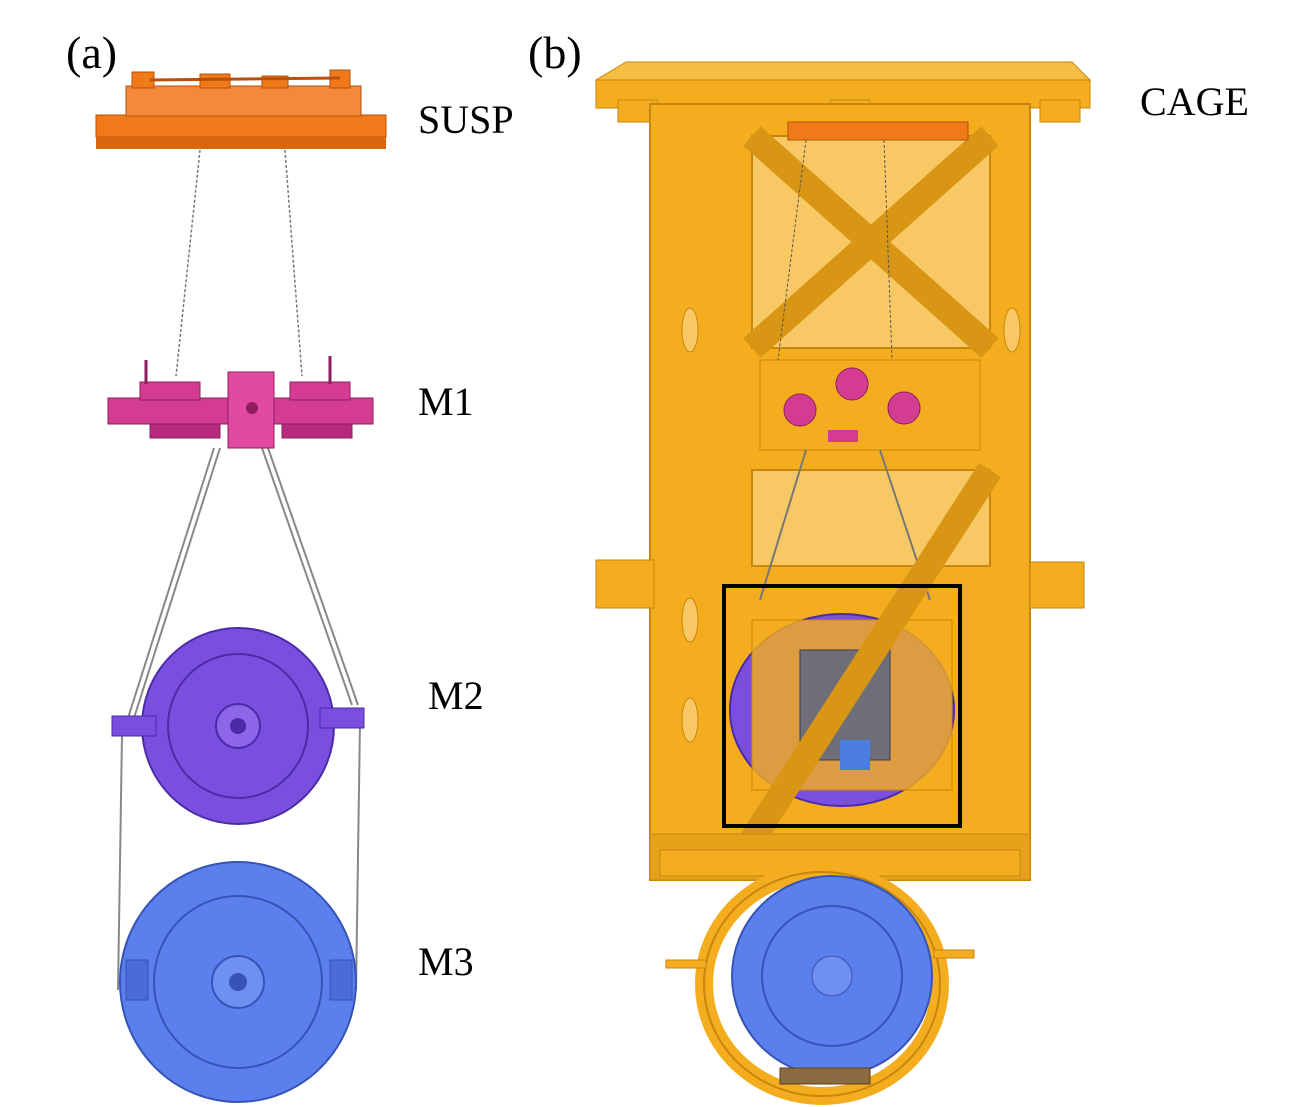  I want to click on m2-label: M2, so click(456, 695).